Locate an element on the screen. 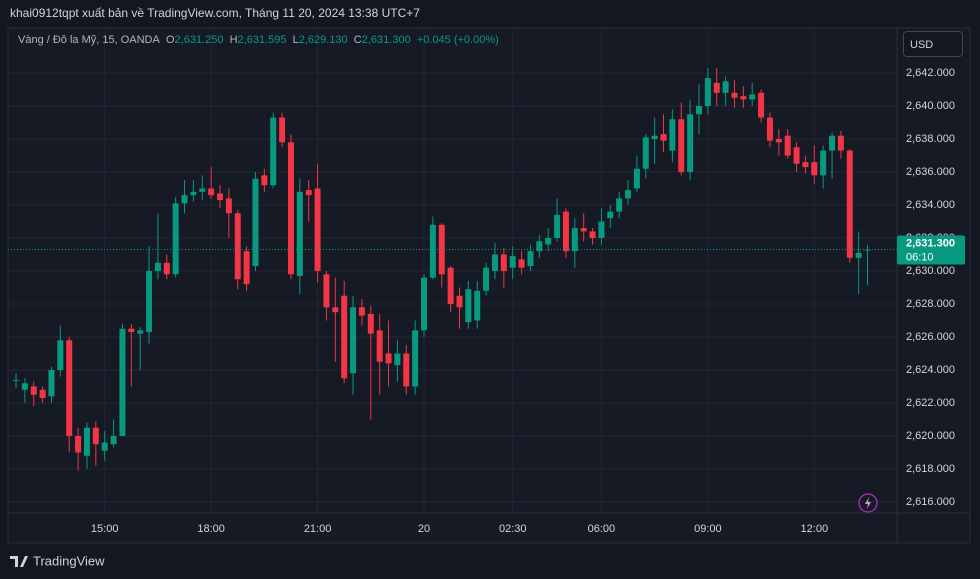  y-tick-label: 2,628.000 is located at coordinates (930, 304).